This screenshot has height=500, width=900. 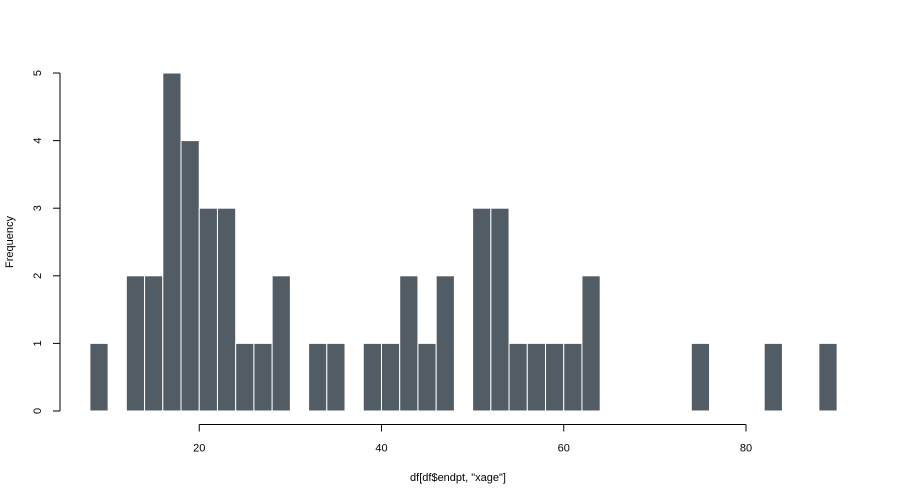 What do you see at coordinates (38, 343) in the screenshot?
I see `y-tick-label: 1` at bounding box center [38, 343].